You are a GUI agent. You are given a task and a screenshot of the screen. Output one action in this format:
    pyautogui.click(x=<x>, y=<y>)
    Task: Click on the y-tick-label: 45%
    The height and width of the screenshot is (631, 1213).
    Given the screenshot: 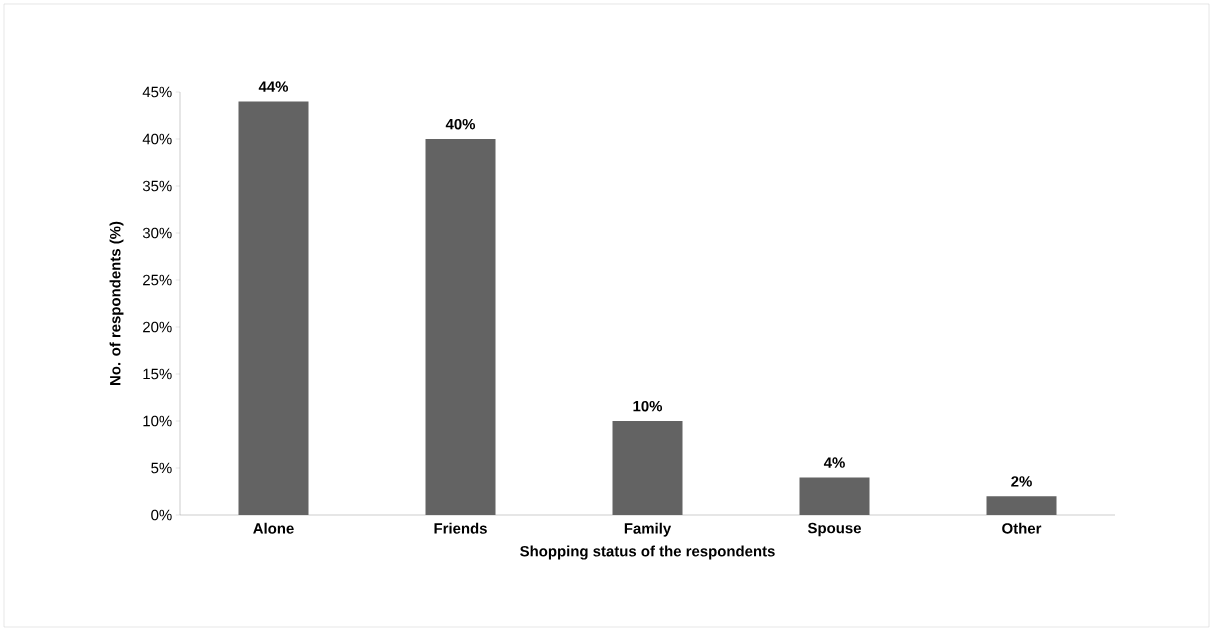 What is the action you would take?
    pyautogui.click(x=157, y=92)
    